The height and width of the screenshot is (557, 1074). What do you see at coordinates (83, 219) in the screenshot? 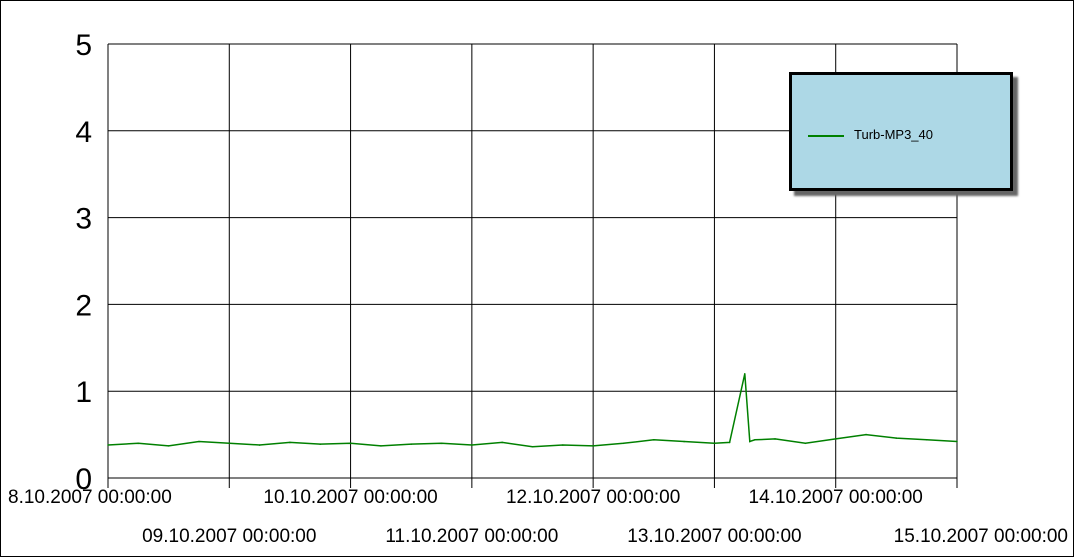
I see `y-tick-label: 3` at bounding box center [83, 219].